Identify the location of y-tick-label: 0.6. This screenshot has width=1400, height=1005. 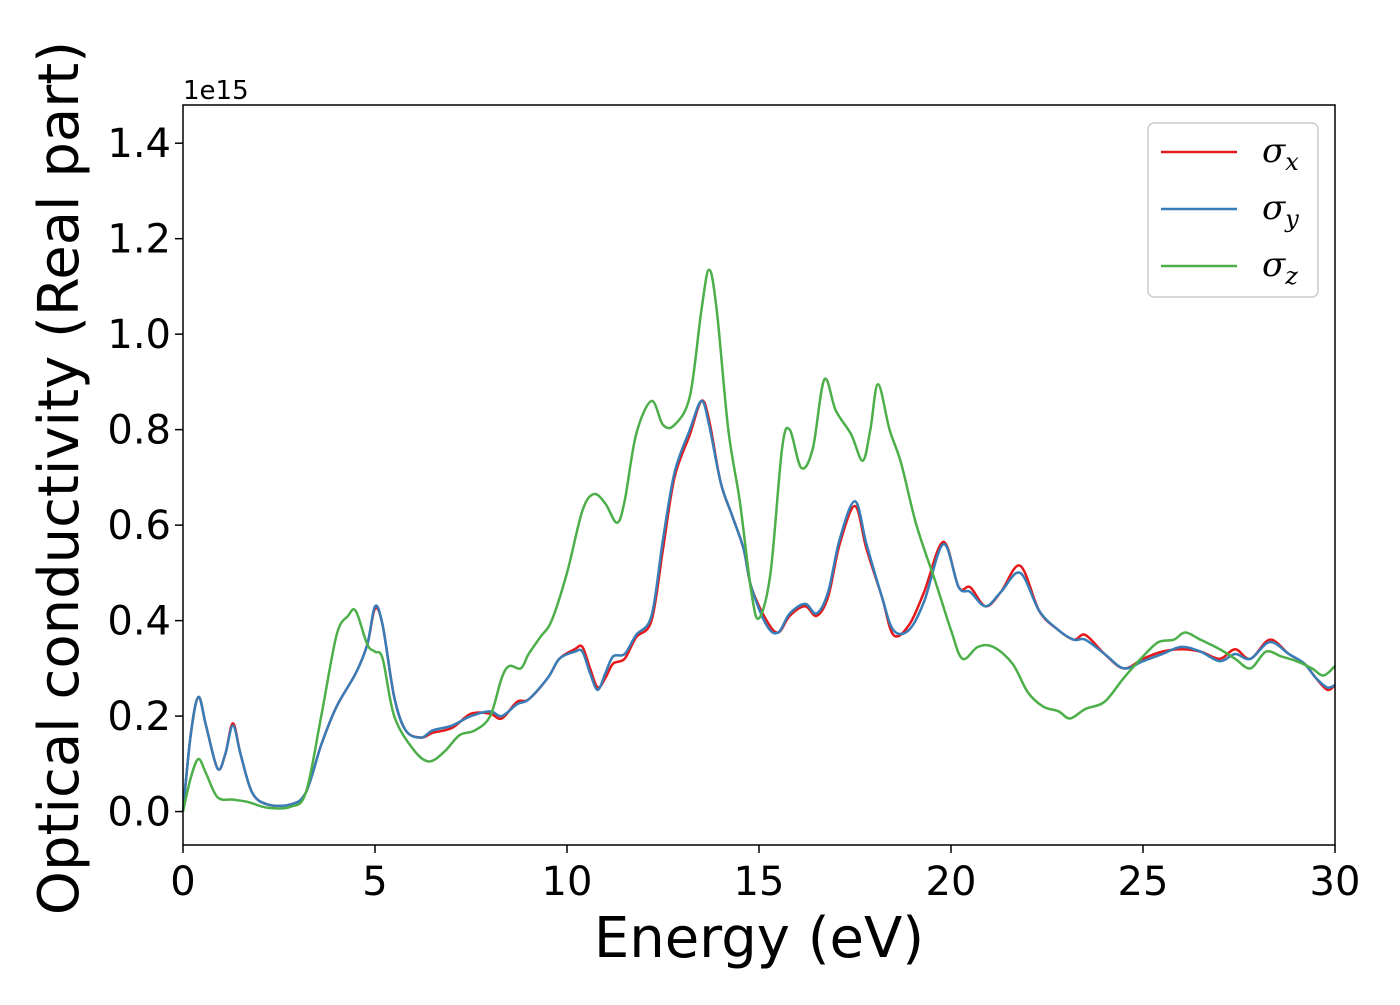
(139, 526).